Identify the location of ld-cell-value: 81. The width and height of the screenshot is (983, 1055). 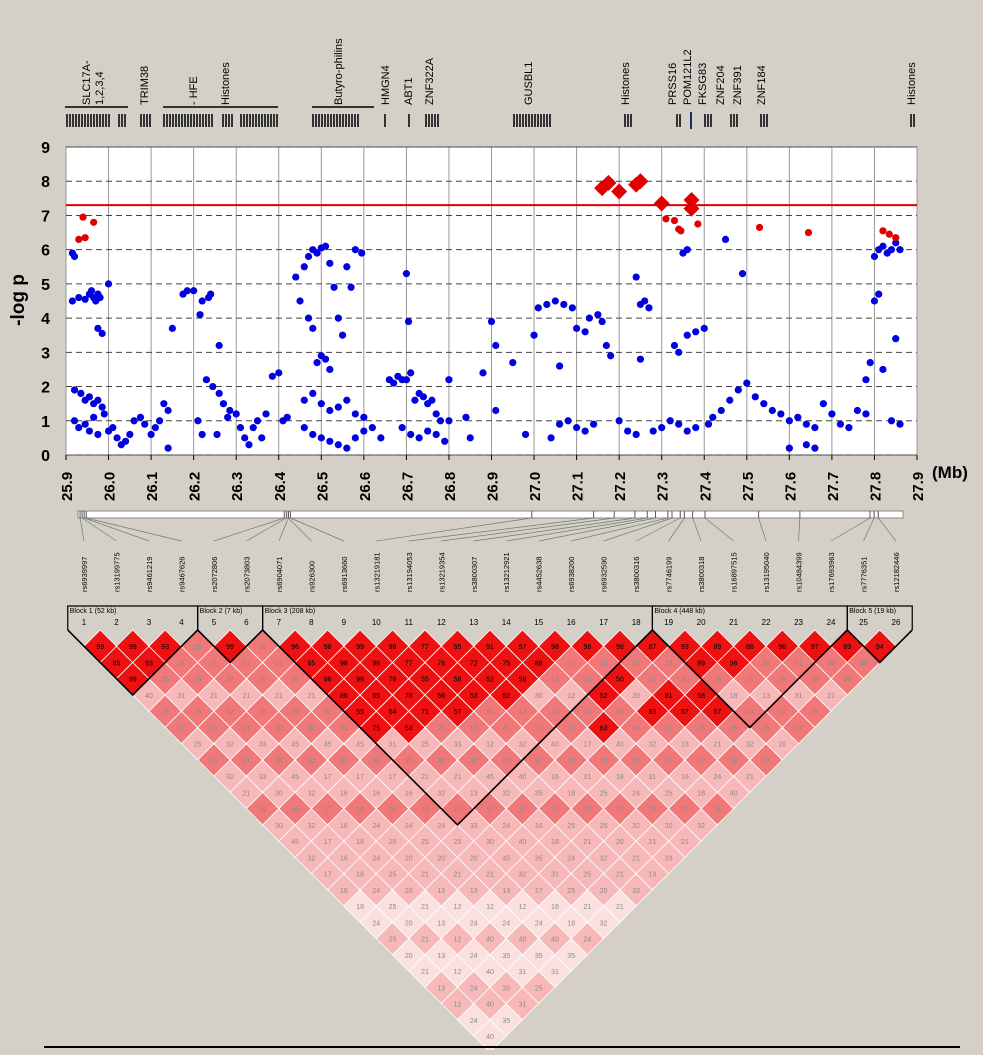
(669, 696).